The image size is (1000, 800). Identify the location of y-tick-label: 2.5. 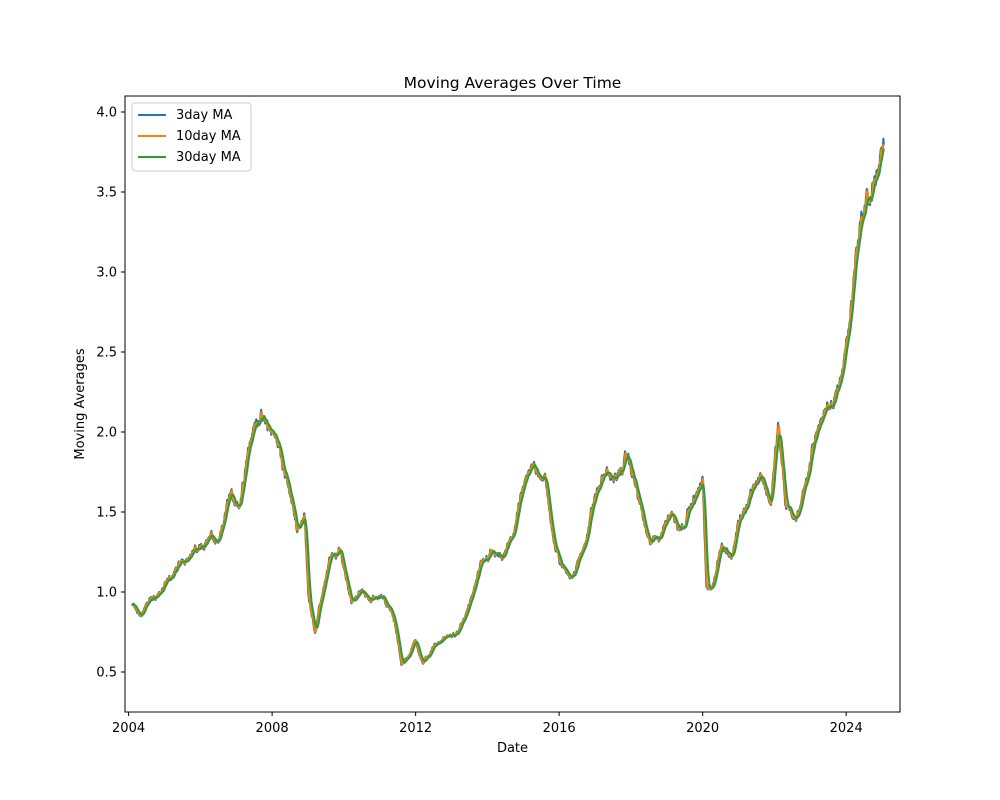
(106, 353).